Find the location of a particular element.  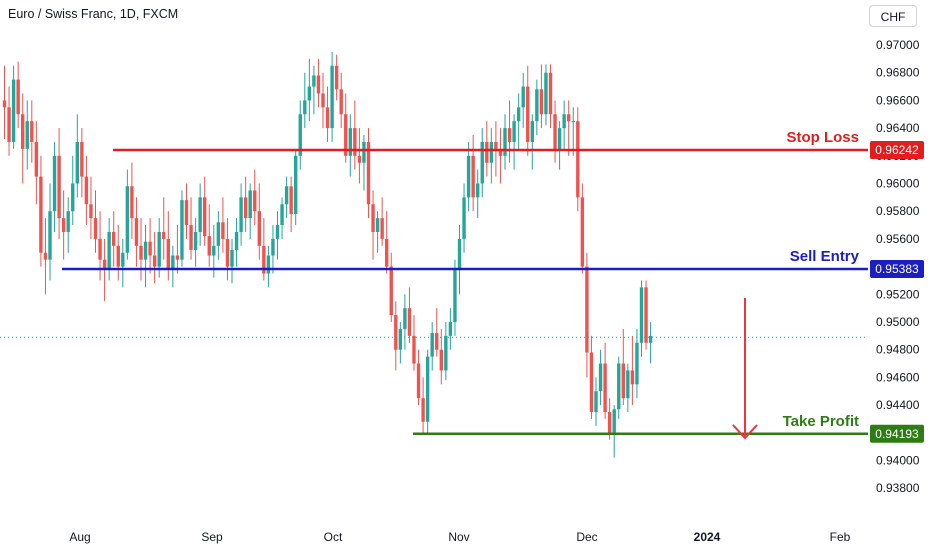

target-level-label: Take Profit is located at coordinates (821, 421).